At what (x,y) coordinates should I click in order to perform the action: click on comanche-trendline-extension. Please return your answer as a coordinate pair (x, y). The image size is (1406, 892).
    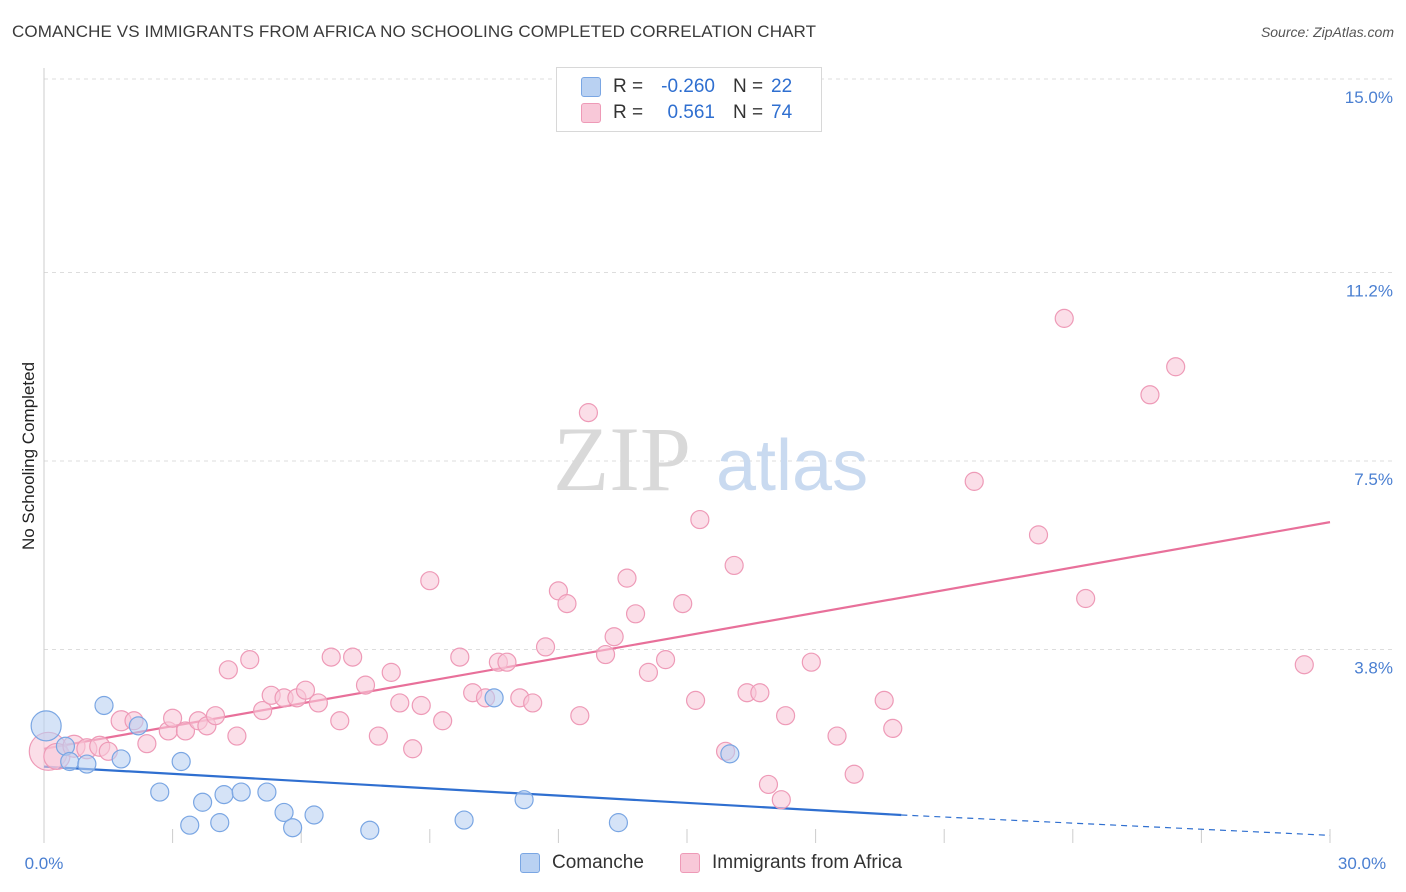
    Looking at the image, I should click on (1116, 825).